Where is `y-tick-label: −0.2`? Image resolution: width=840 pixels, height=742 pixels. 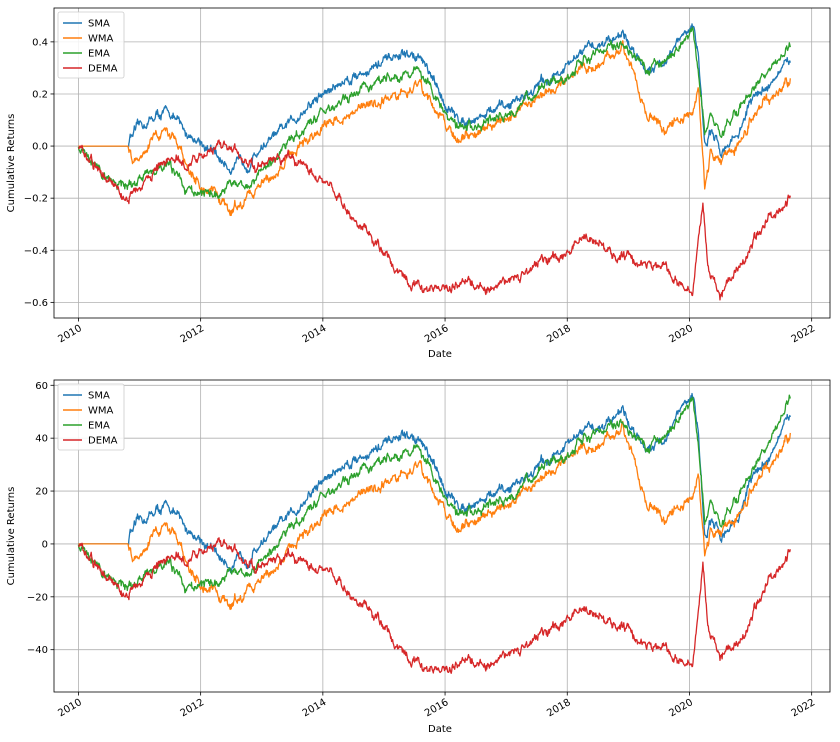
y-tick-label: −0.2 is located at coordinates (36, 199).